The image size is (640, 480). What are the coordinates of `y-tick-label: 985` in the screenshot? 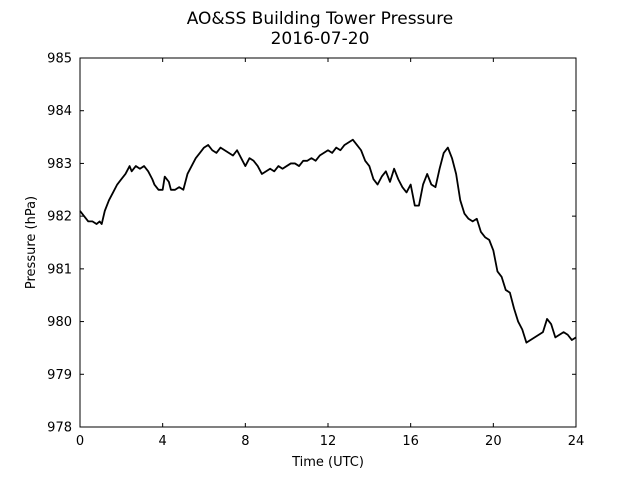 It's located at (59, 59).